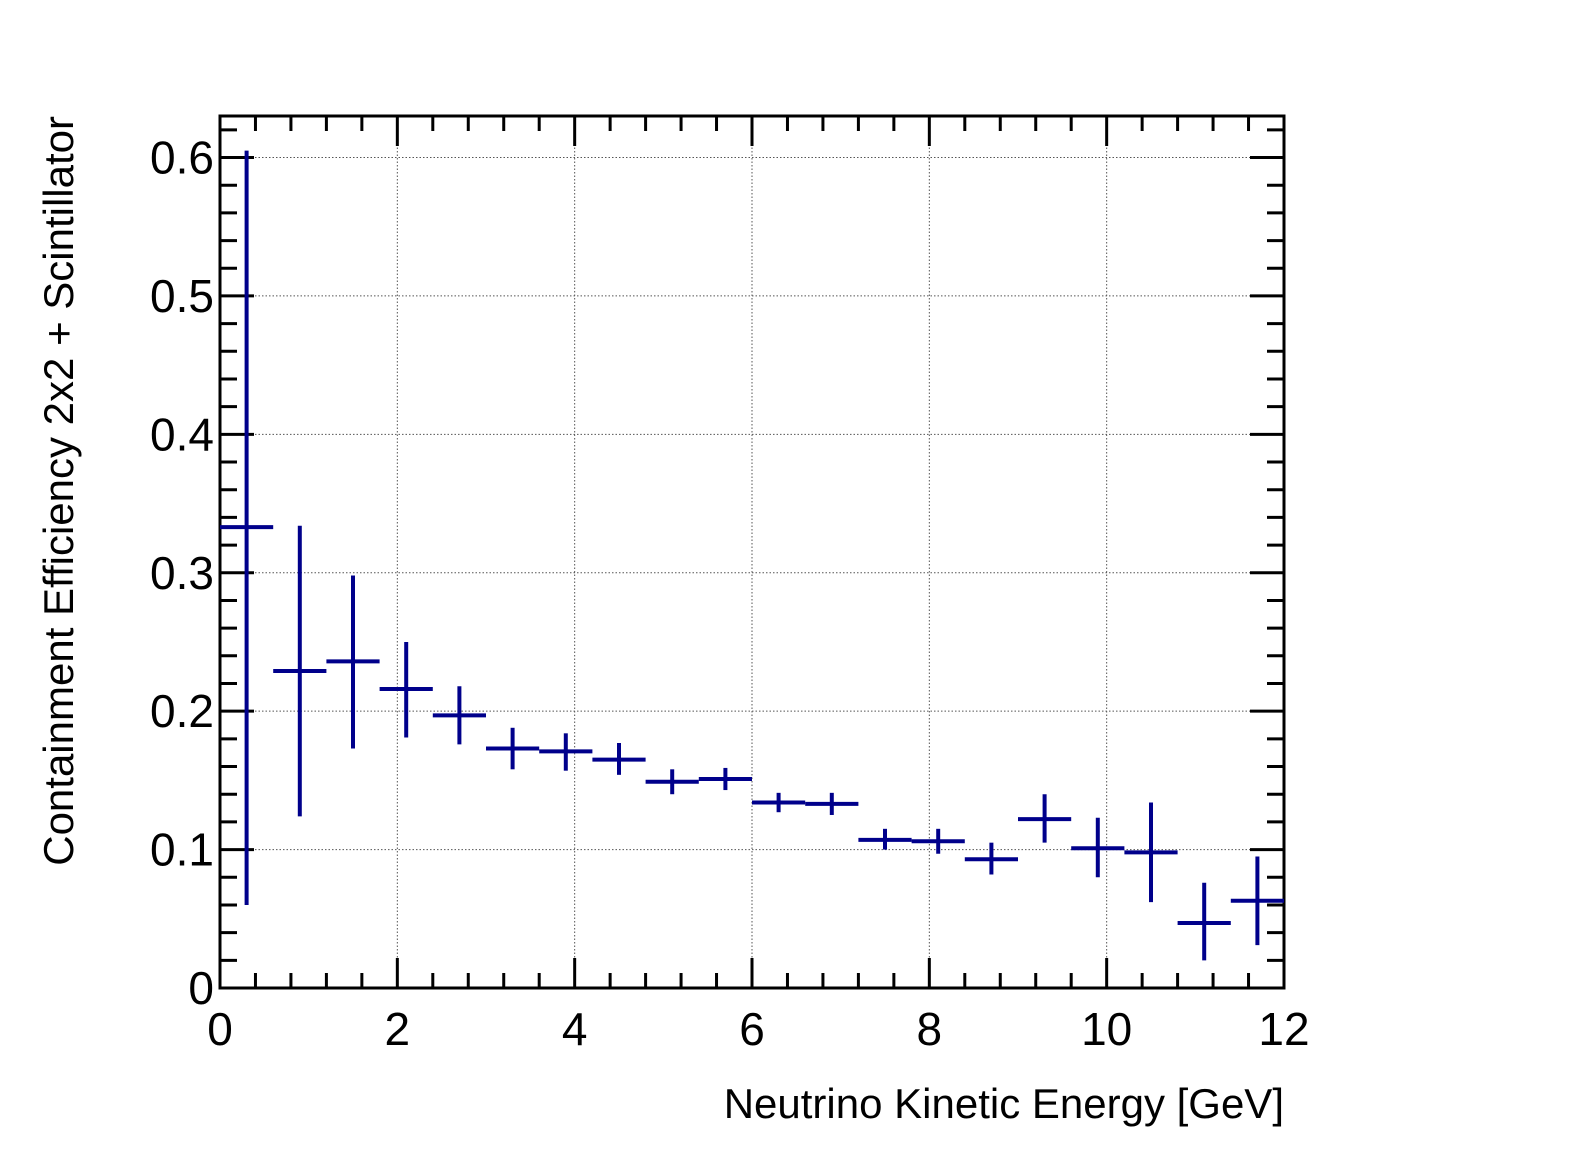 The height and width of the screenshot is (1172, 1596). What do you see at coordinates (1004, 1103) in the screenshot?
I see `x-axis-title: Neutrino Kinetic Energy [GeV]` at bounding box center [1004, 1103].